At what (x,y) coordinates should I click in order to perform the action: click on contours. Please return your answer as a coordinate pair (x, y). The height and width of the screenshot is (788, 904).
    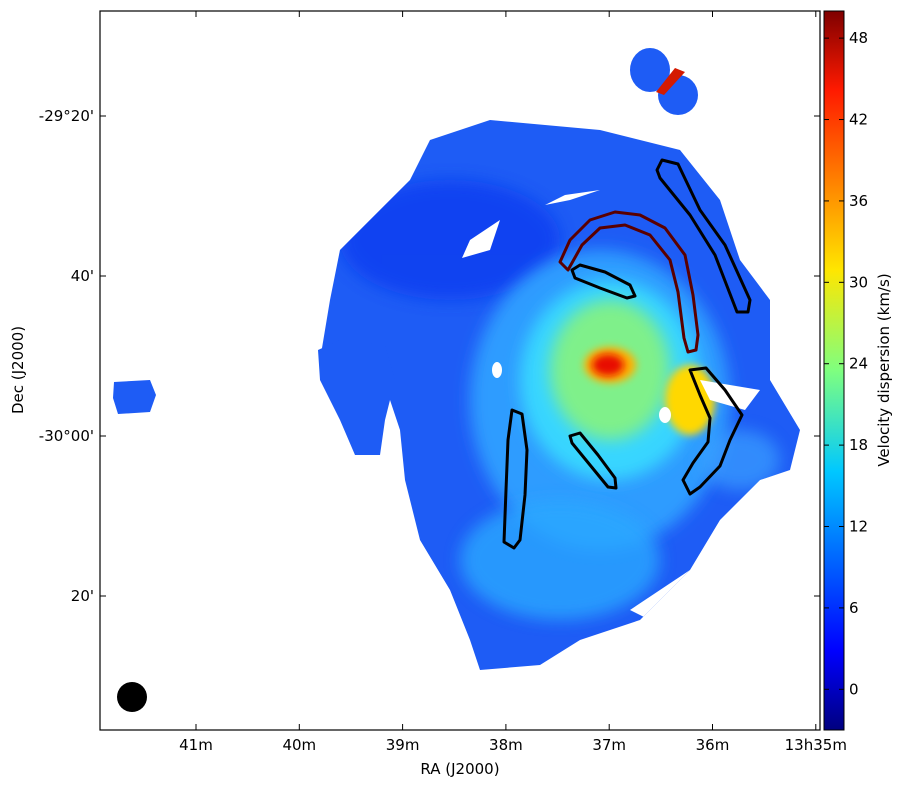
    Looking at the image, I should click on (627, 354).